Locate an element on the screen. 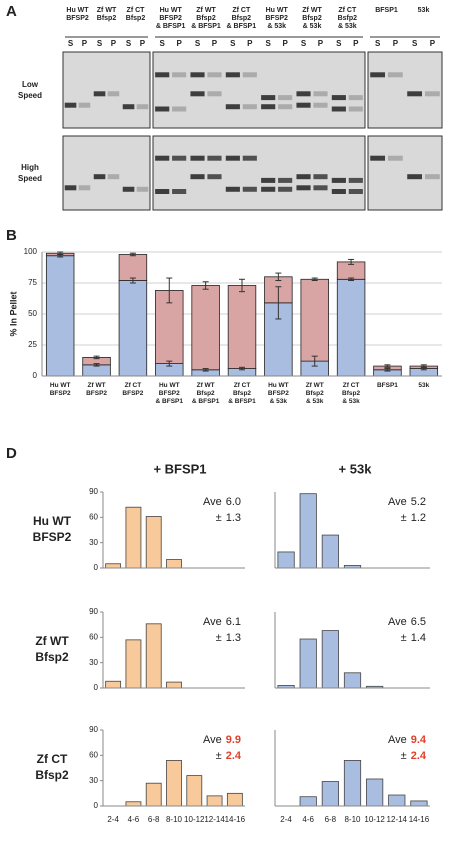 This screenshot has height=862, width=450. x-tick-label: Zf CT Bfsp2 & 53k is located at coordinates (351, 393).